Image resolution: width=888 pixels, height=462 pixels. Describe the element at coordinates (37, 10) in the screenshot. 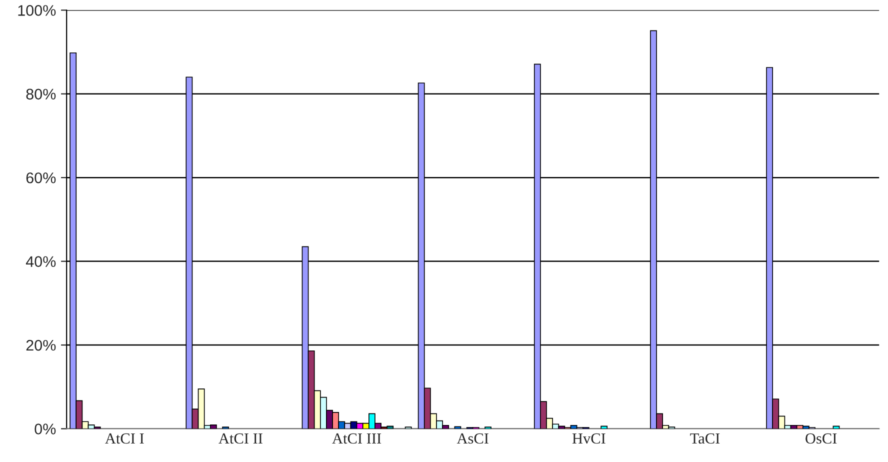

I see `y-tick-label: 100%` at that location.